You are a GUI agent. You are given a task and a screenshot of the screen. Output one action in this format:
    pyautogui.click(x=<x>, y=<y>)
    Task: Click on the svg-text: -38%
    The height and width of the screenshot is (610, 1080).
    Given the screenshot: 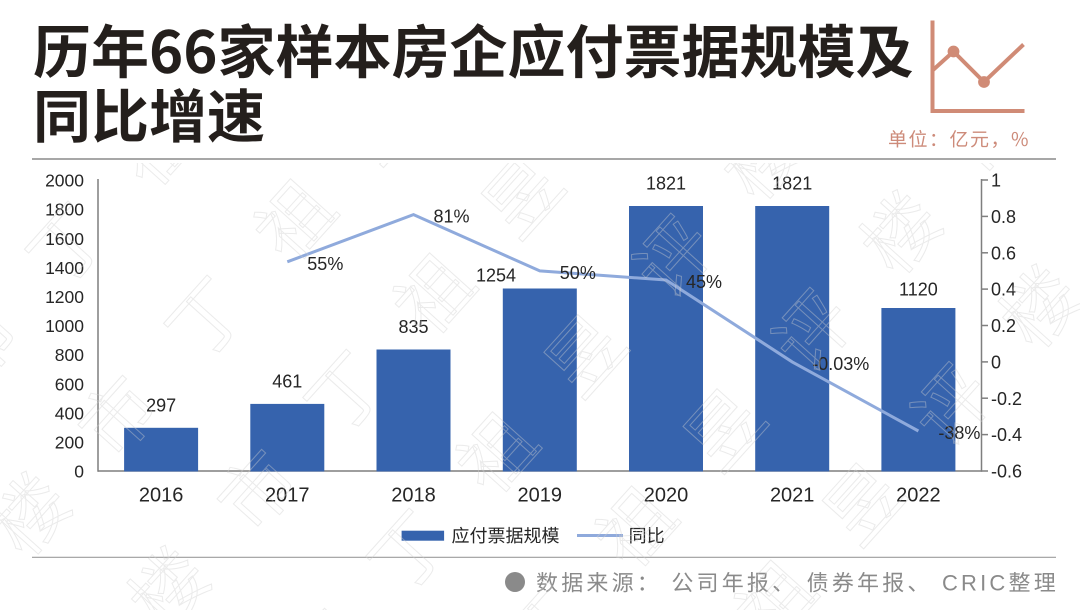 What is the action you would take?
    pyautogui.click(x=959, y=433)
    